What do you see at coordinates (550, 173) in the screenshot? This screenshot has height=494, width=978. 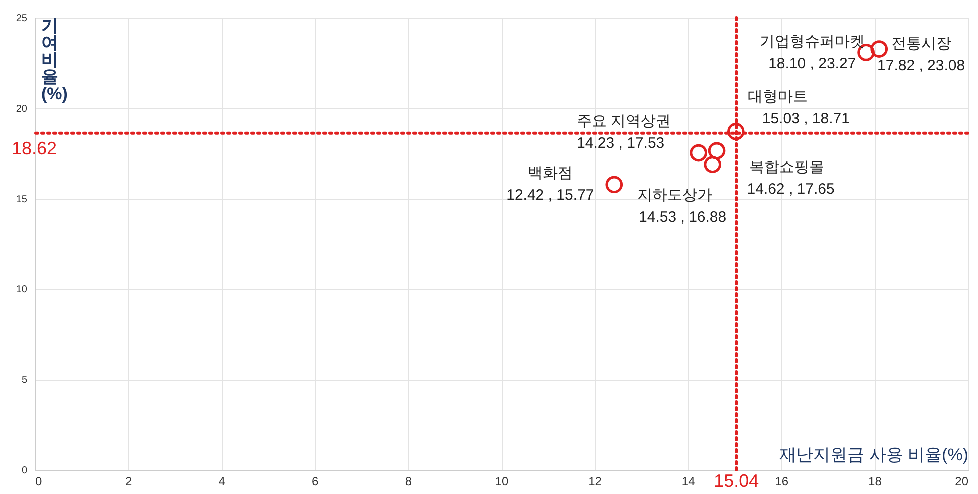 I see `annotation: 백화점` at bounding box center [550, 173].